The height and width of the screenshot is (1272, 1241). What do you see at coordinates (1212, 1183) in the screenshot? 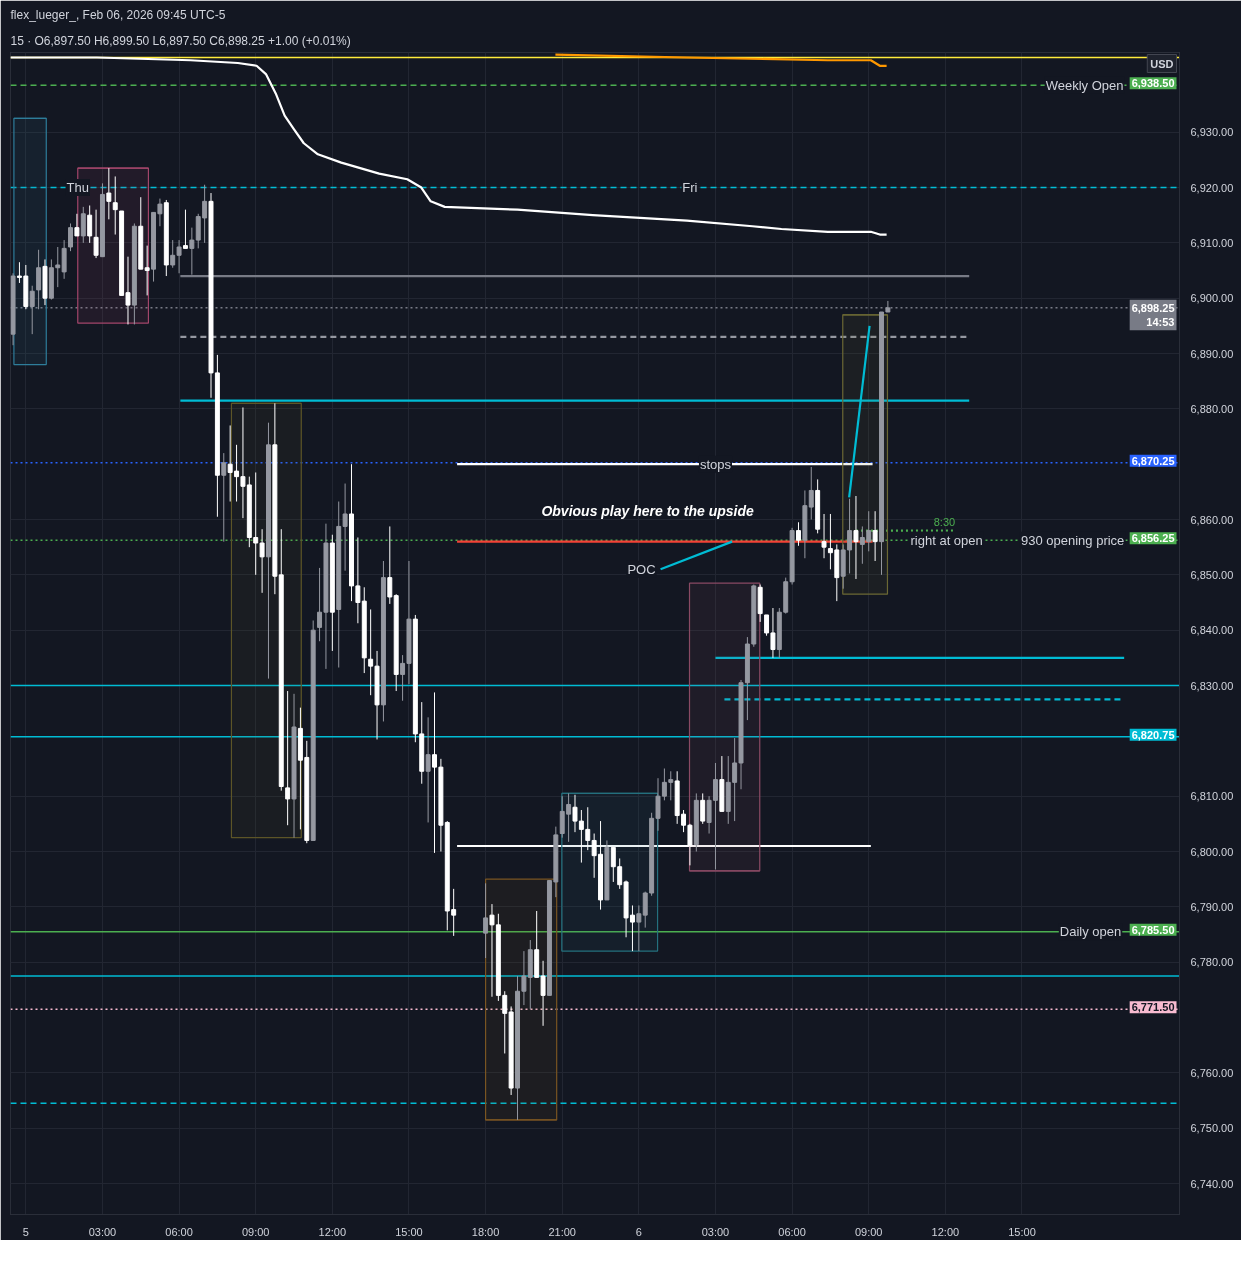
I see `y-tick-label: 6,740.00` at bounding box center [1212, 1183].